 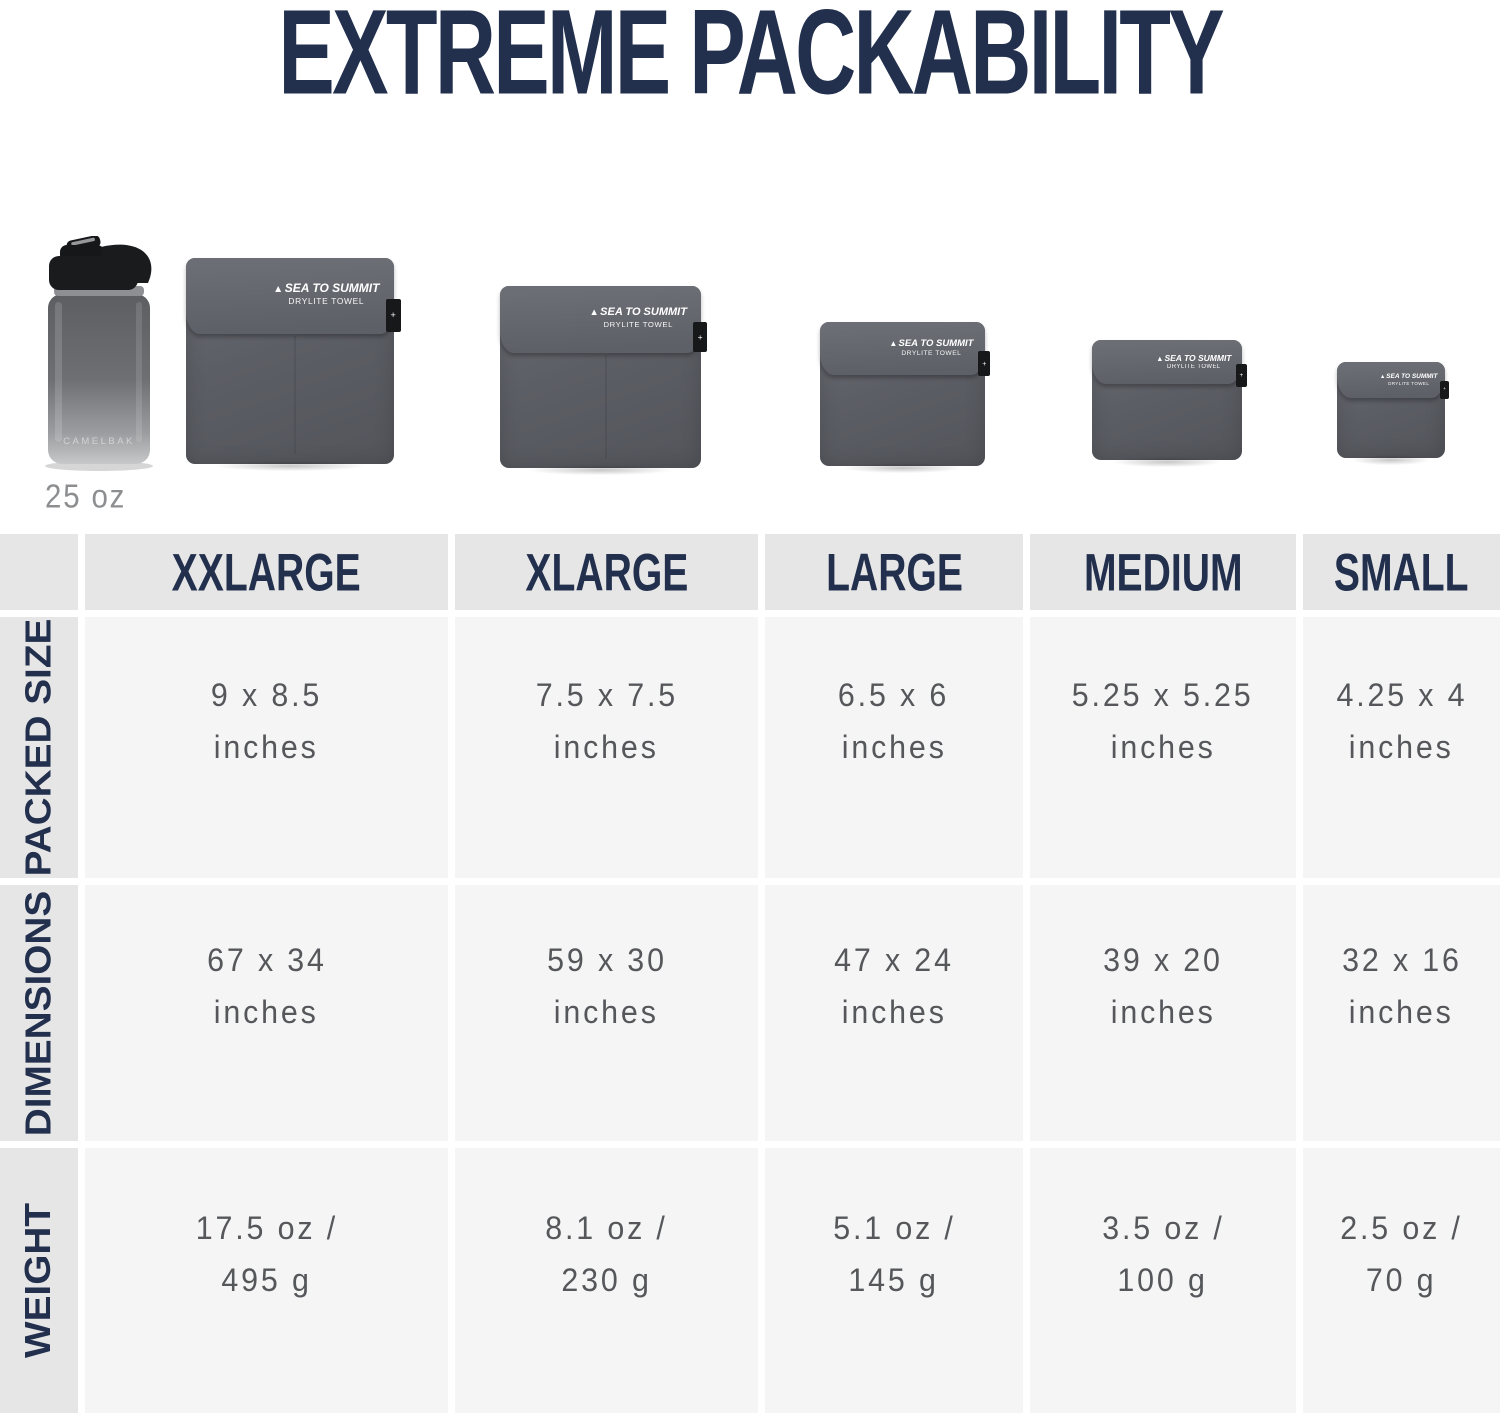 What do you see at coordinates (39, 1013) in the screenshot?
I see `row-label-dimensions: DIMENSIONS` at bounding box center [39, 1013].